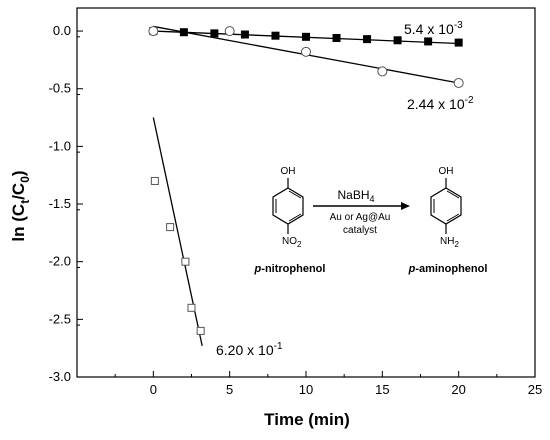 The height and width of the screenshot is (440, 550). Describe the element at coordinates (60, 261) in the screenshot. I see `y-tick-label: -2.0` at that location.